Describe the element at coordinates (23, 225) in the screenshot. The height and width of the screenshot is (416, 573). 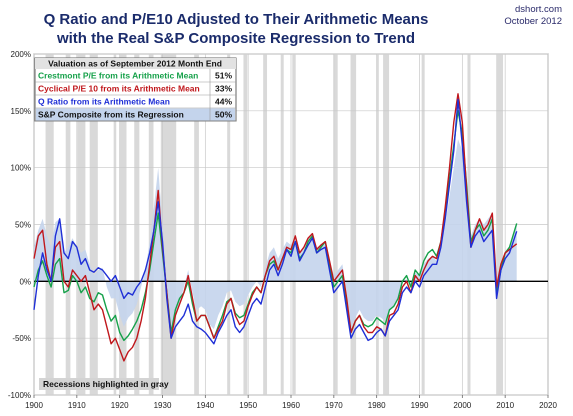
I see `y-tick-label-3: 50%` at that location.